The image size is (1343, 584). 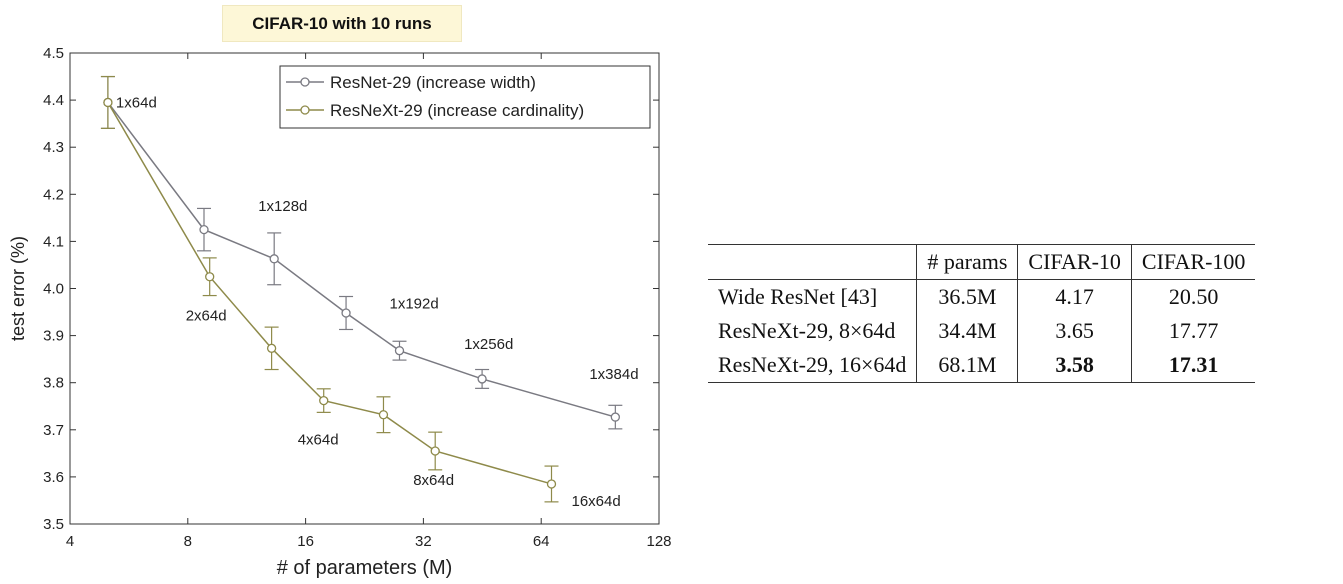 What do you see at coordinates (1193, 365) in the screenshot?
I see `cell-cifar100: 17.31` at bounding box center [1193, 365].